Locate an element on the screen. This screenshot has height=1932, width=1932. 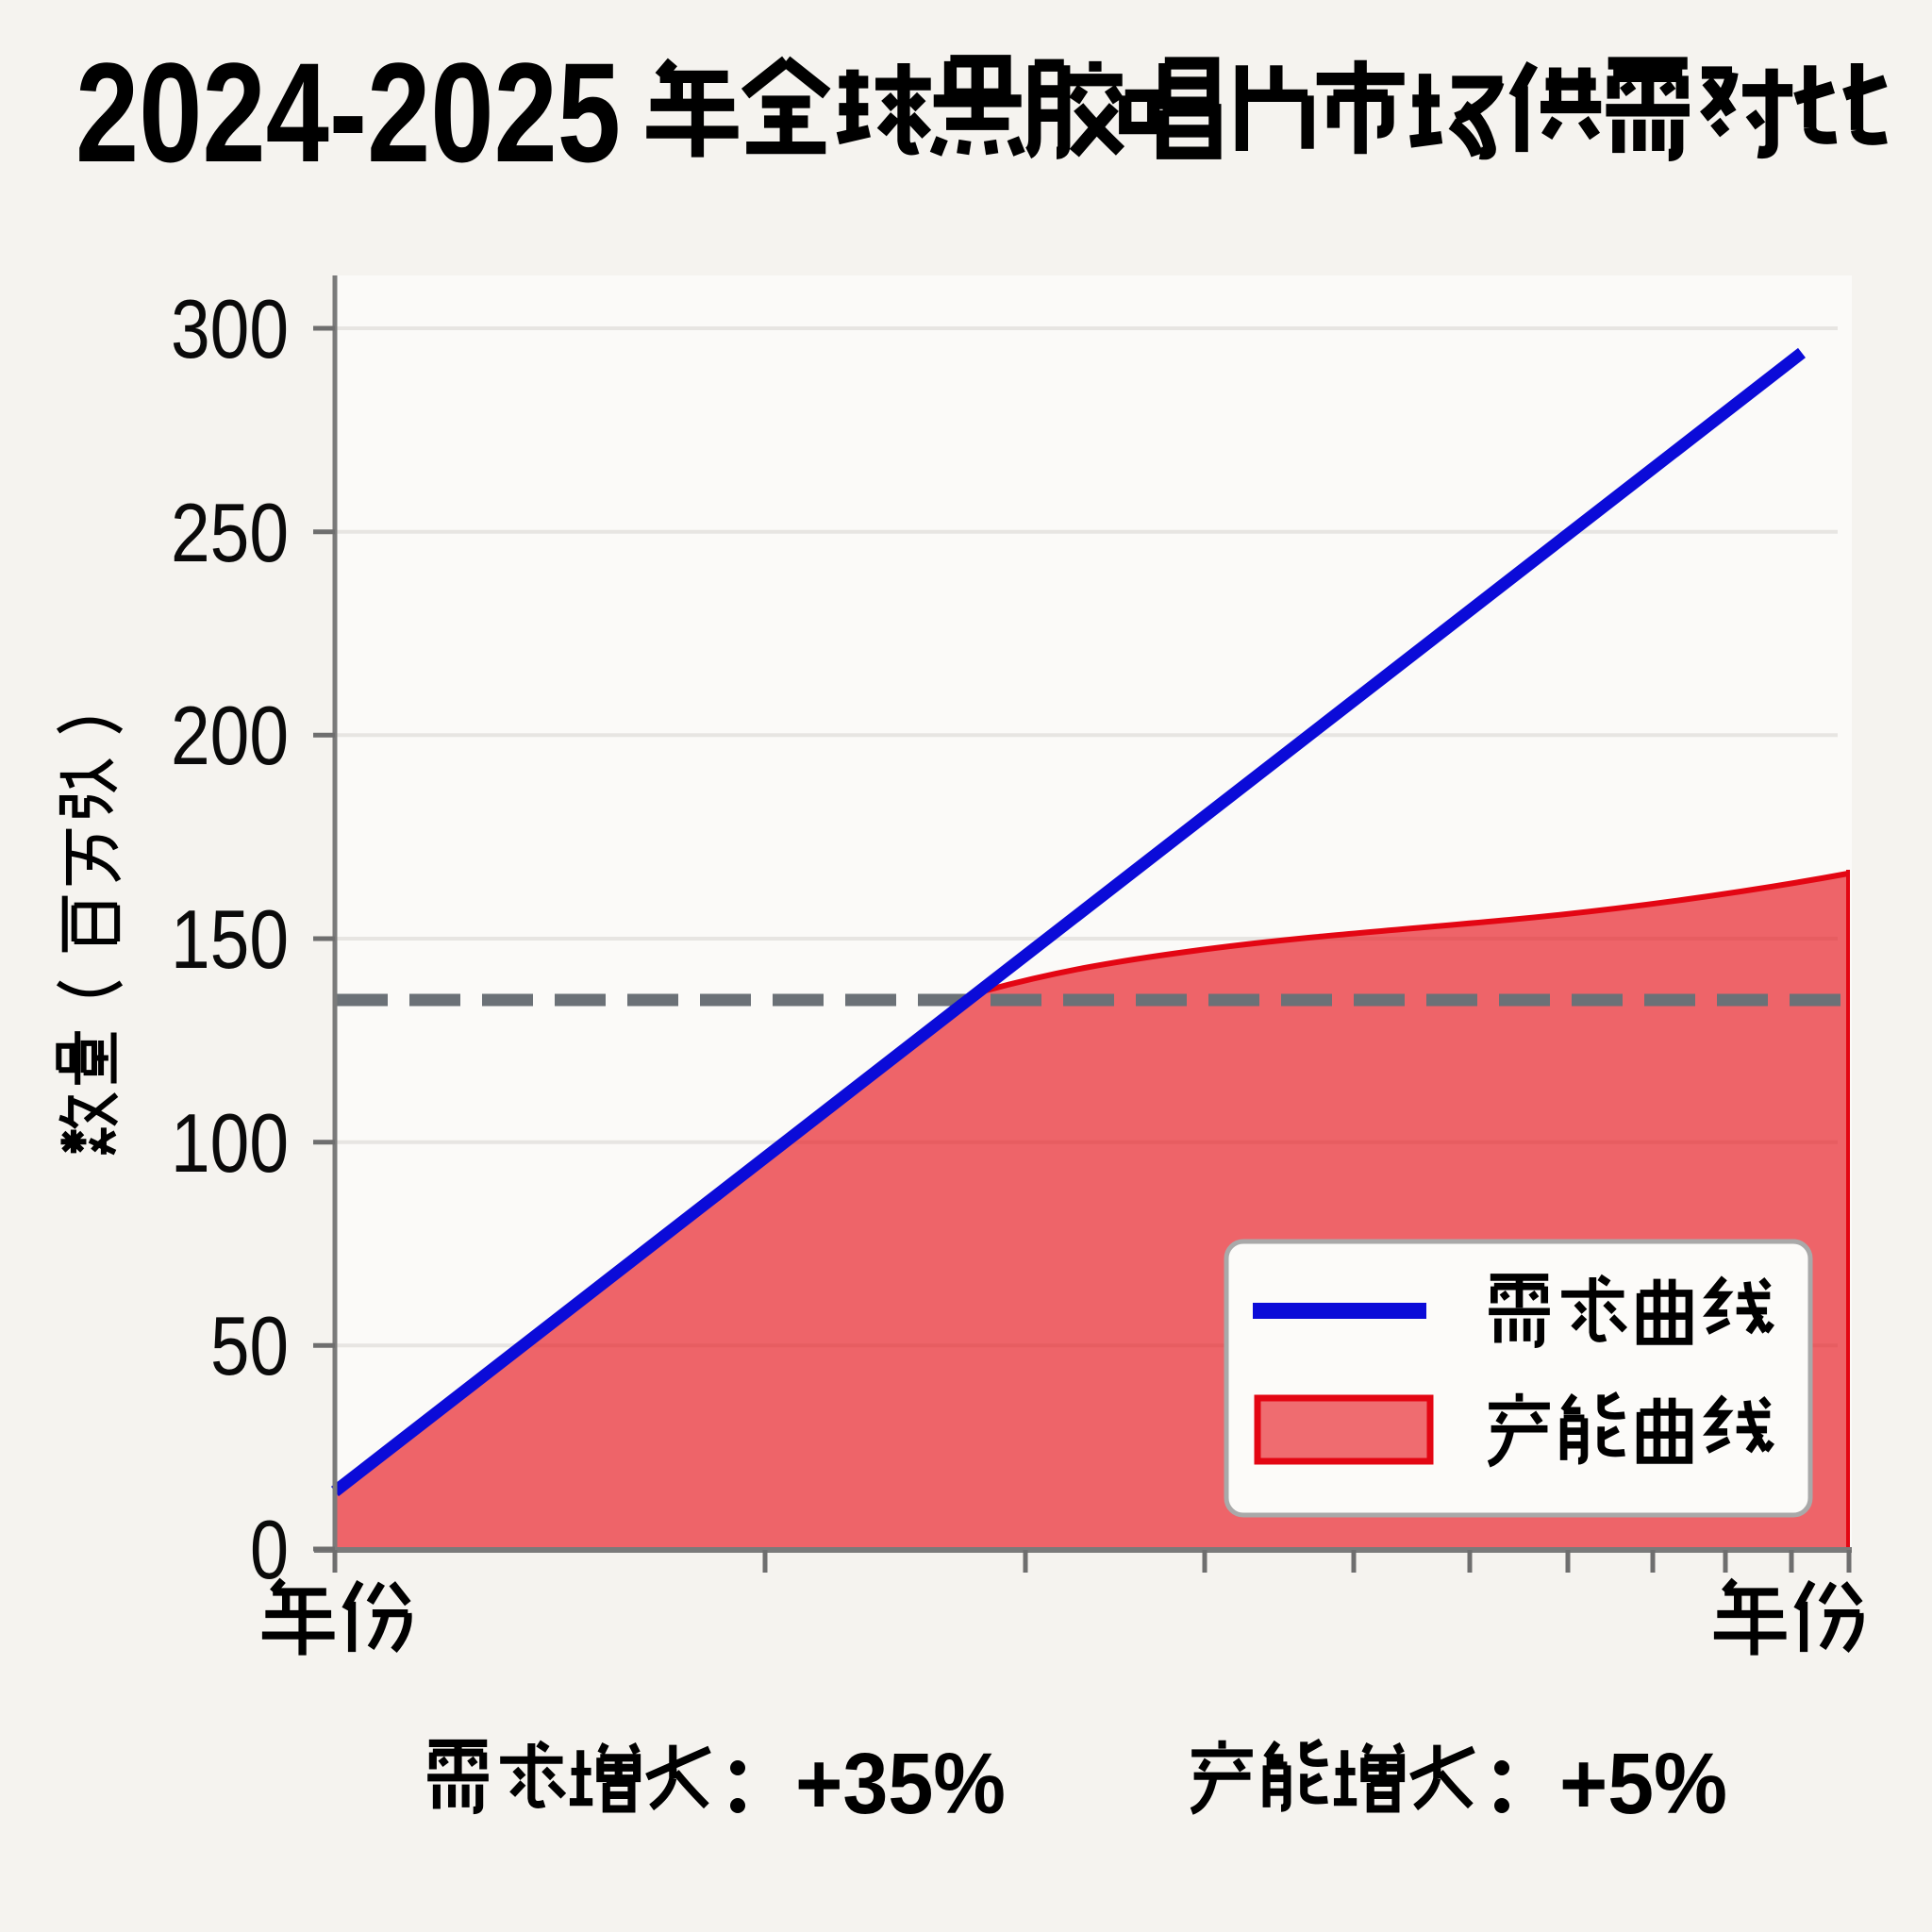
svg-text: 50 is located at coordinates (249, 1346).